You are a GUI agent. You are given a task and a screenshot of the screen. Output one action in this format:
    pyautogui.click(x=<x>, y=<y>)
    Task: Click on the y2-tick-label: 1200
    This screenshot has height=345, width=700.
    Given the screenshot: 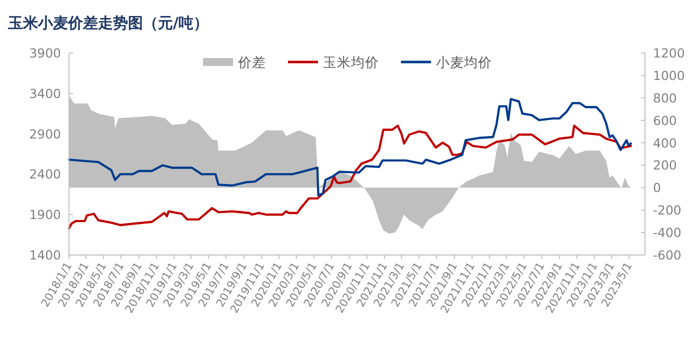 What is the action you would take?
    pyautogui.click(x=669, y=53)
    